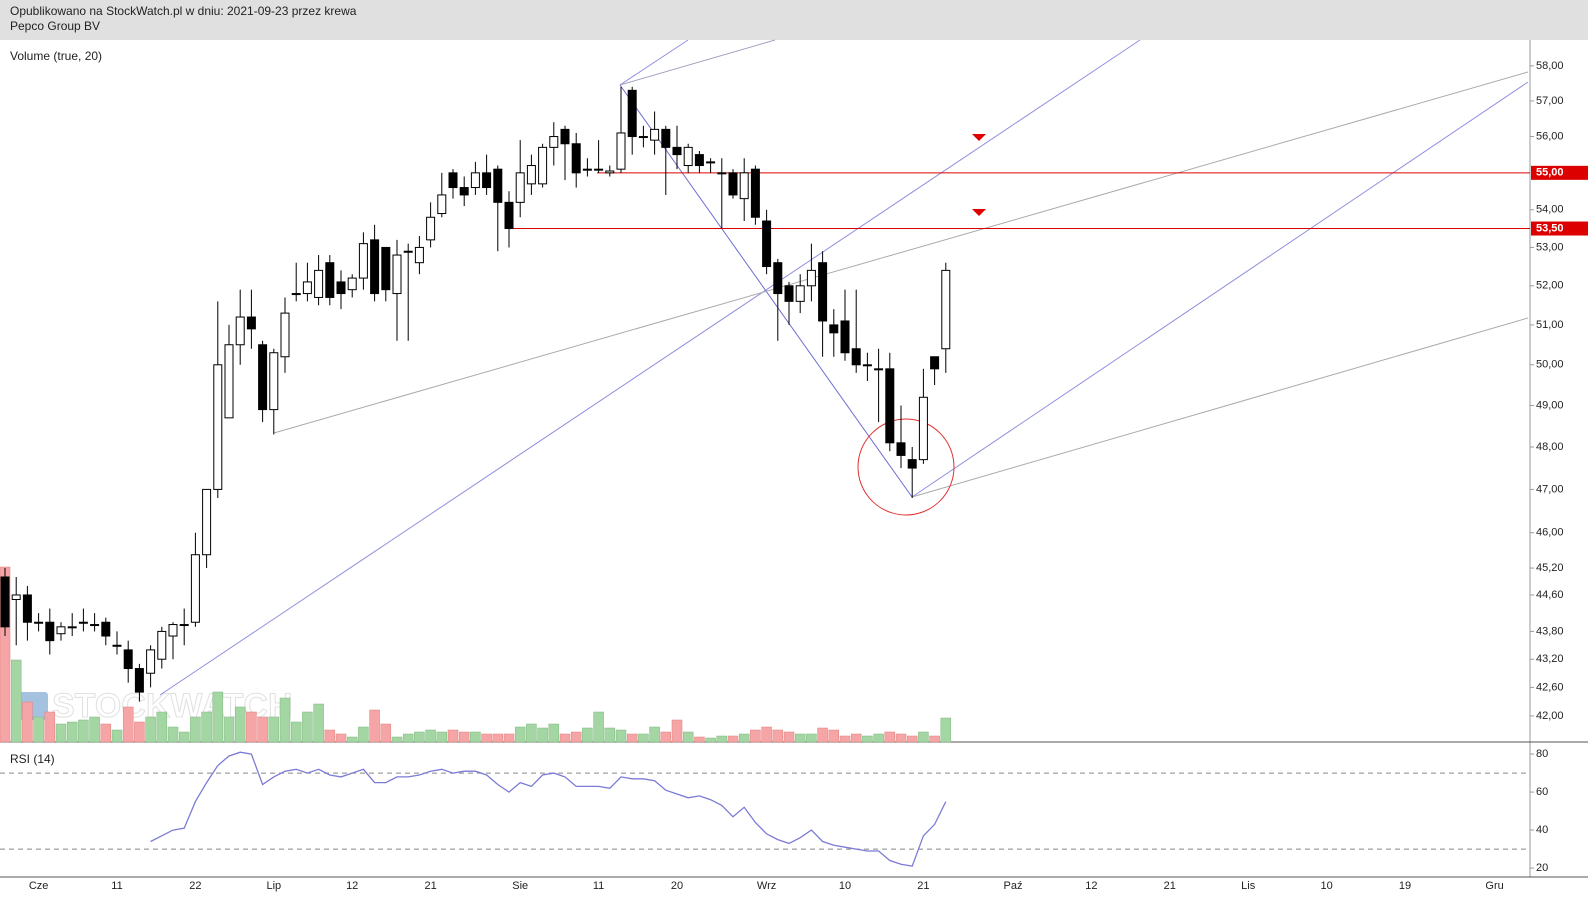 This screenshot has width=1588, height=906. What do you see at coordinates (1542, 754) in the screenshot?
I see `y-tick-label: 80` at bounding box center [1542, 754].